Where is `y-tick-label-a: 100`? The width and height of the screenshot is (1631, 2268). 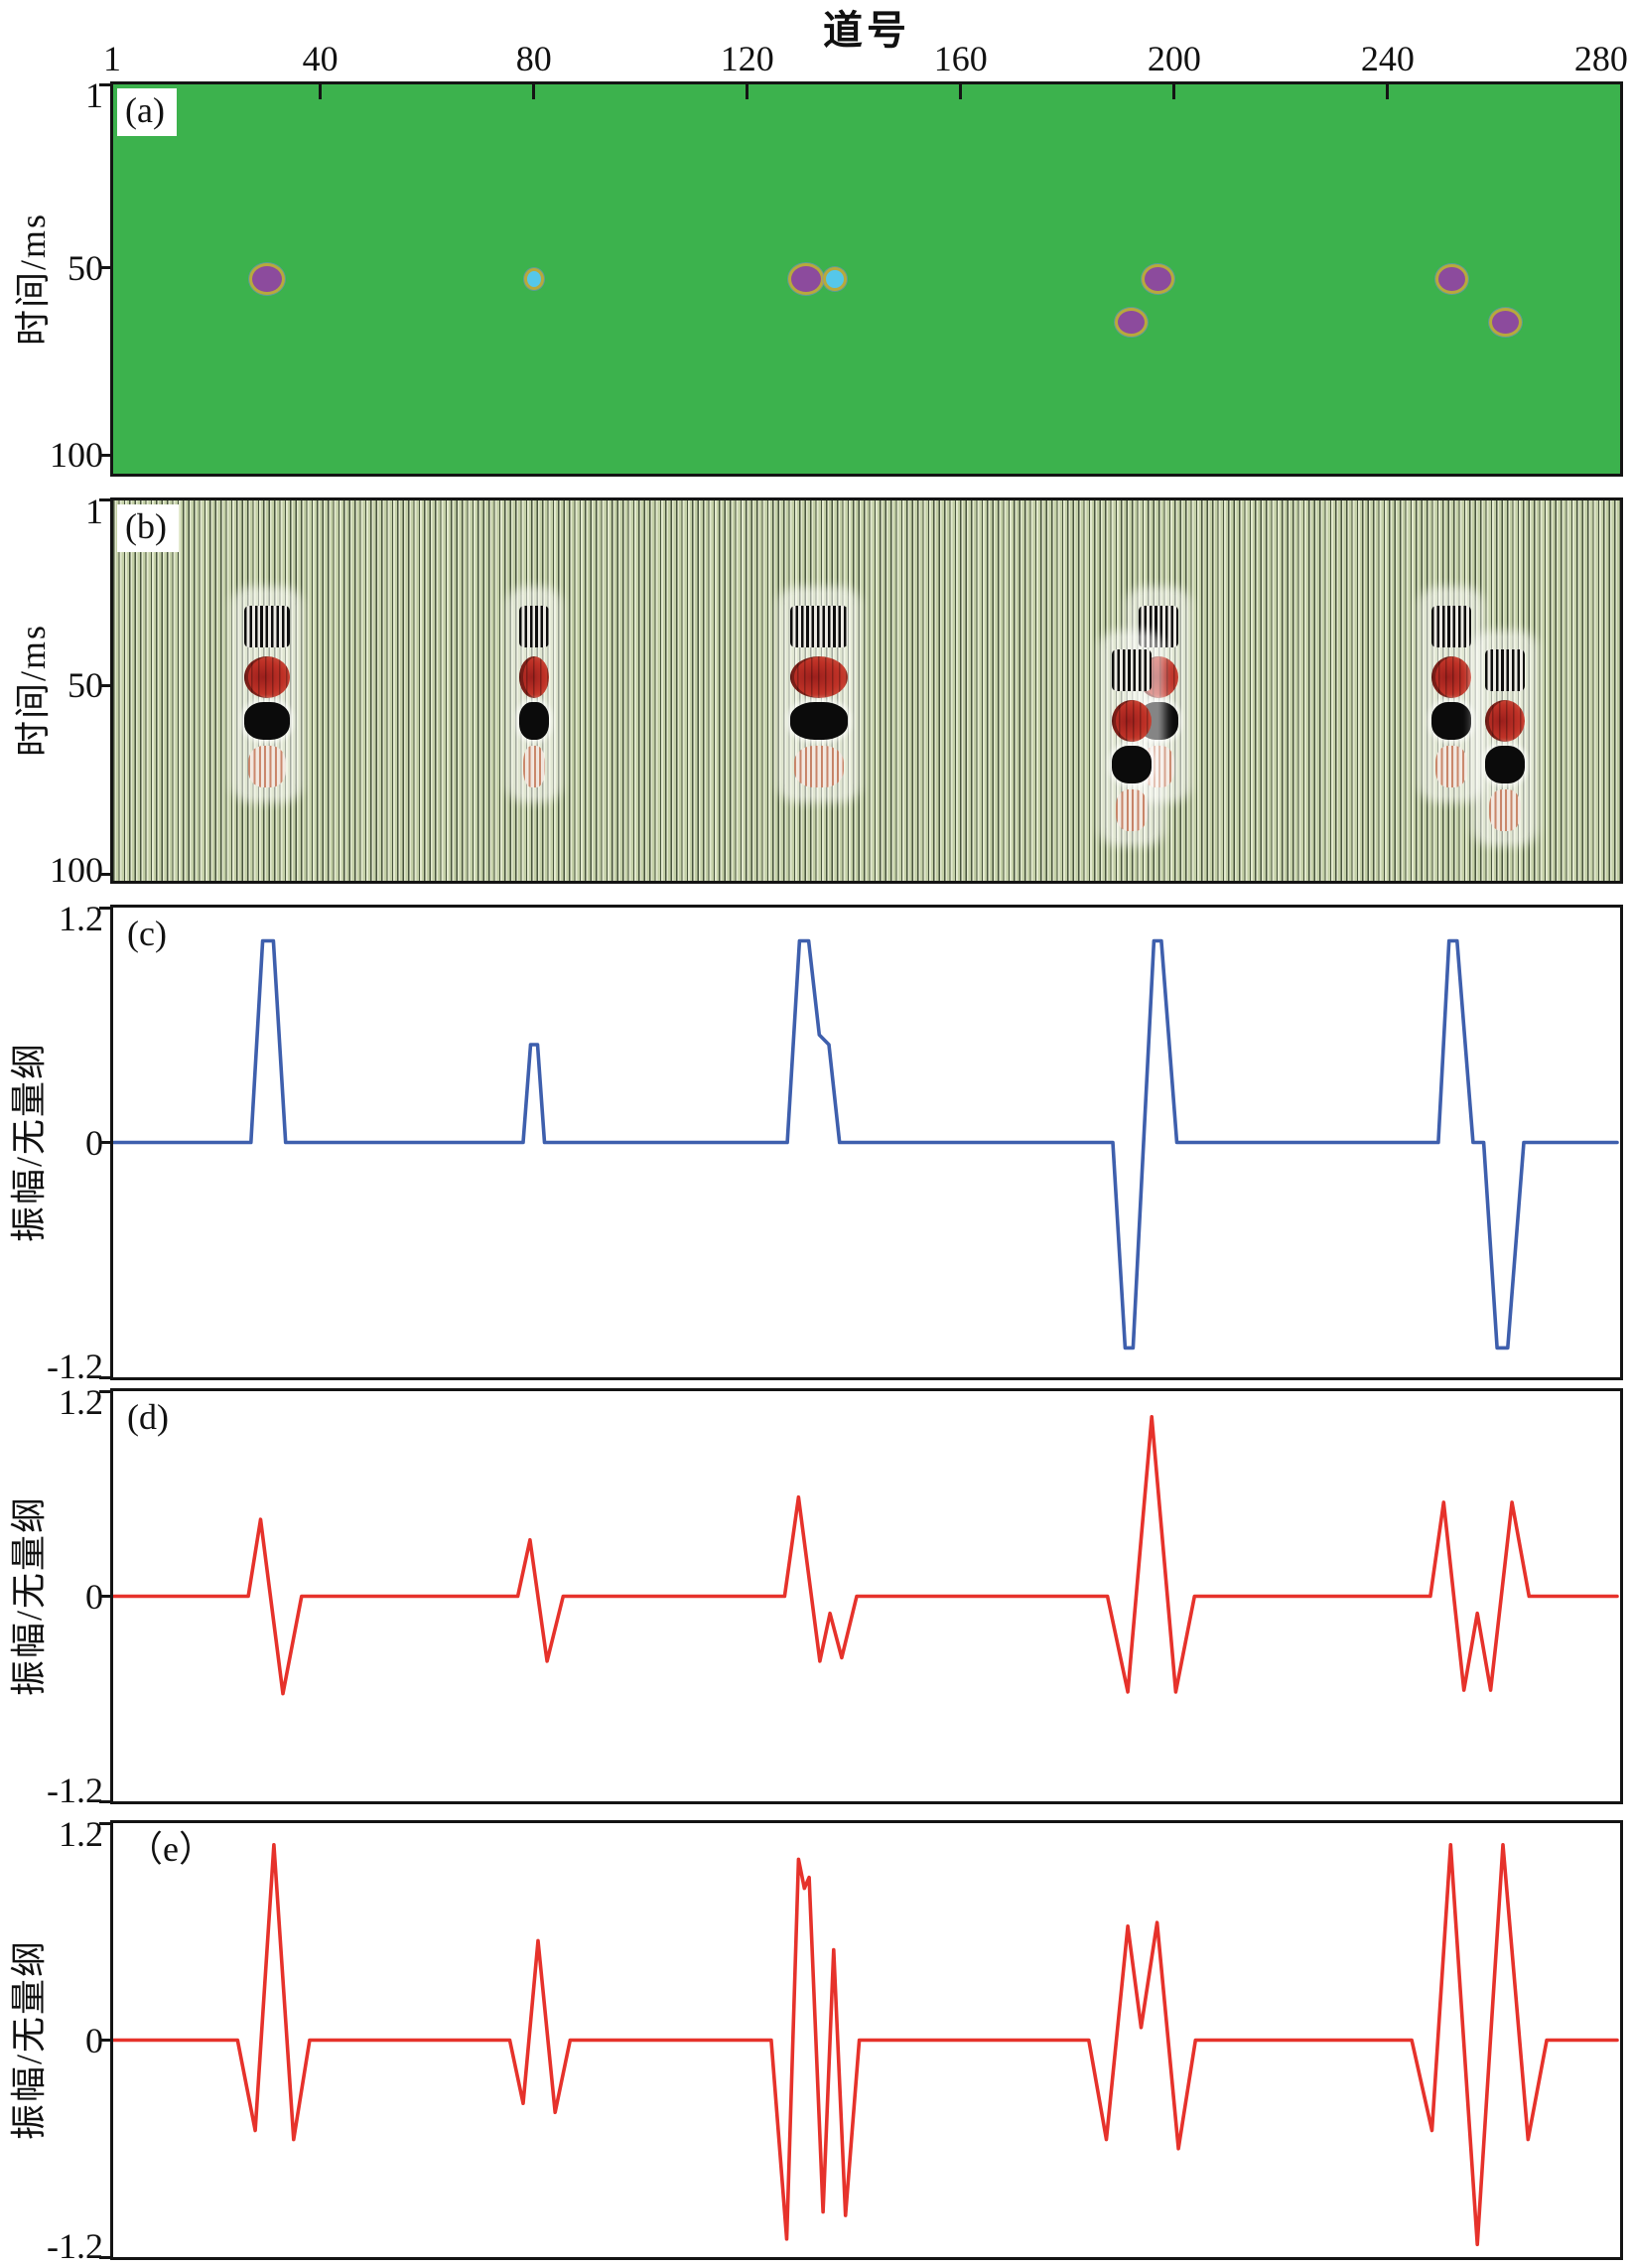
y-tick-label-a: 100 is located at coordinates (76, 455).